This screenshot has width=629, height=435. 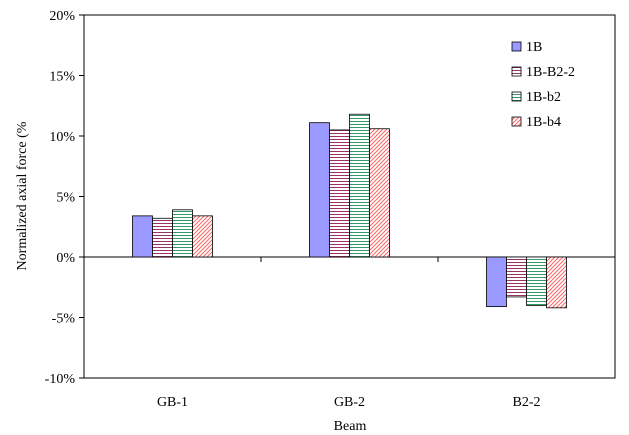 What do you see at coordinates (550, 72) in the screenshot?
I see `legend-label: 1B-B2-2` at bounding box center [550, 72].